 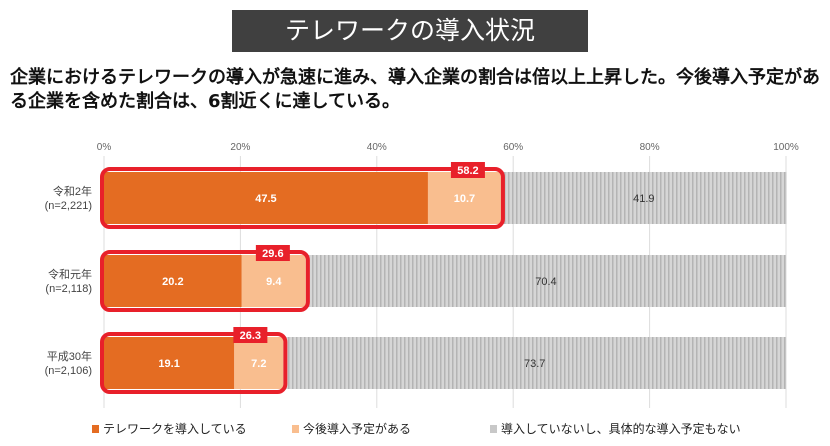 I want to click on category-label: (n=2,106), so click(x=68, y=371).